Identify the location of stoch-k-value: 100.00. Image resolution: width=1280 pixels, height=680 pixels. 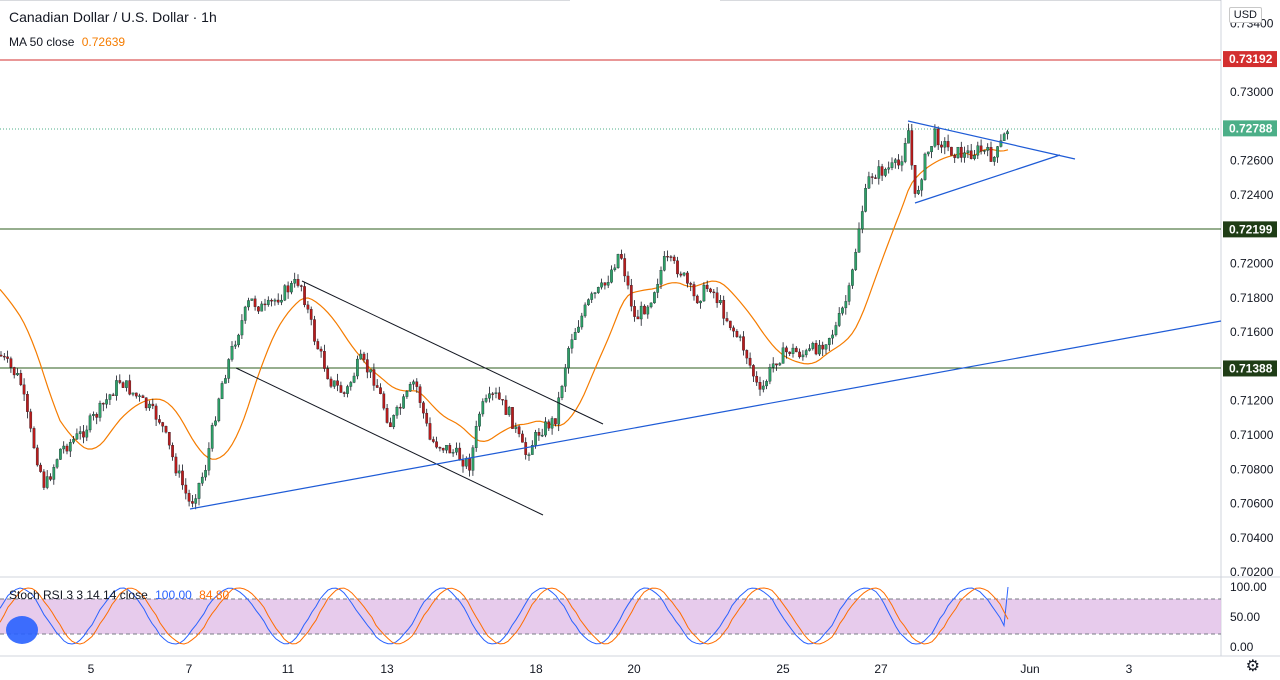
(173, 595).